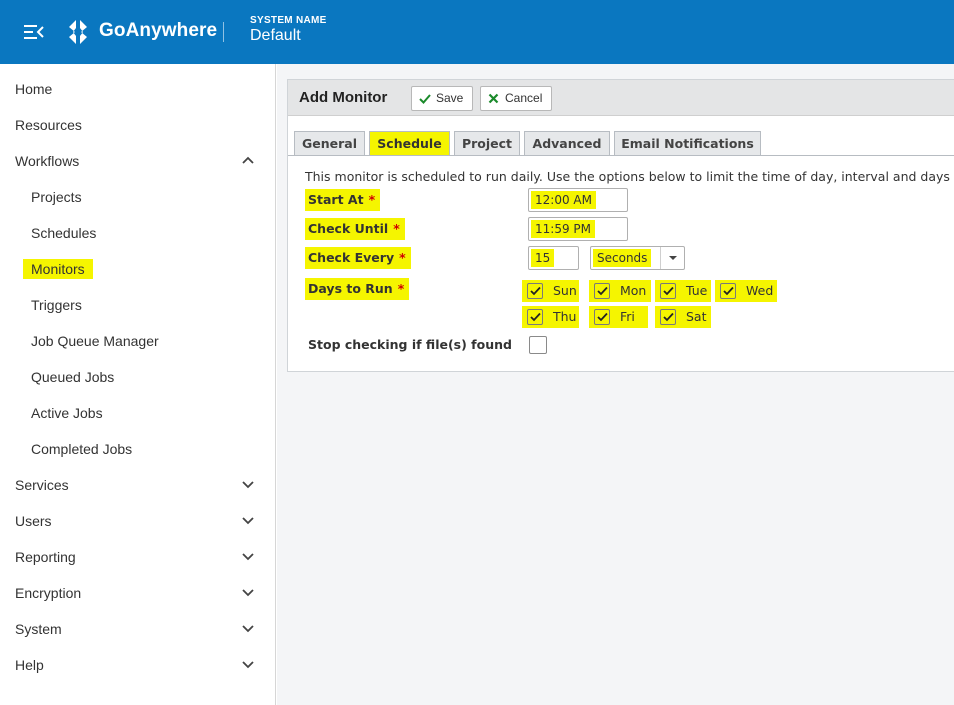 This screenshot has height=705, width=954. I want to click on day-thu-checkbox: Thu, so click(550, 317).